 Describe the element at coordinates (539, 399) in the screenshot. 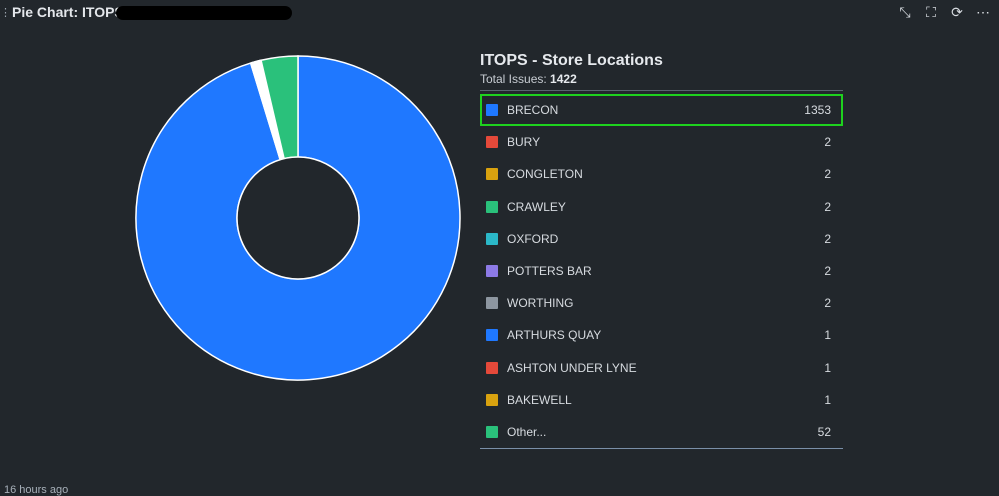

I see `legend-label: BAKEWELL` at that location.